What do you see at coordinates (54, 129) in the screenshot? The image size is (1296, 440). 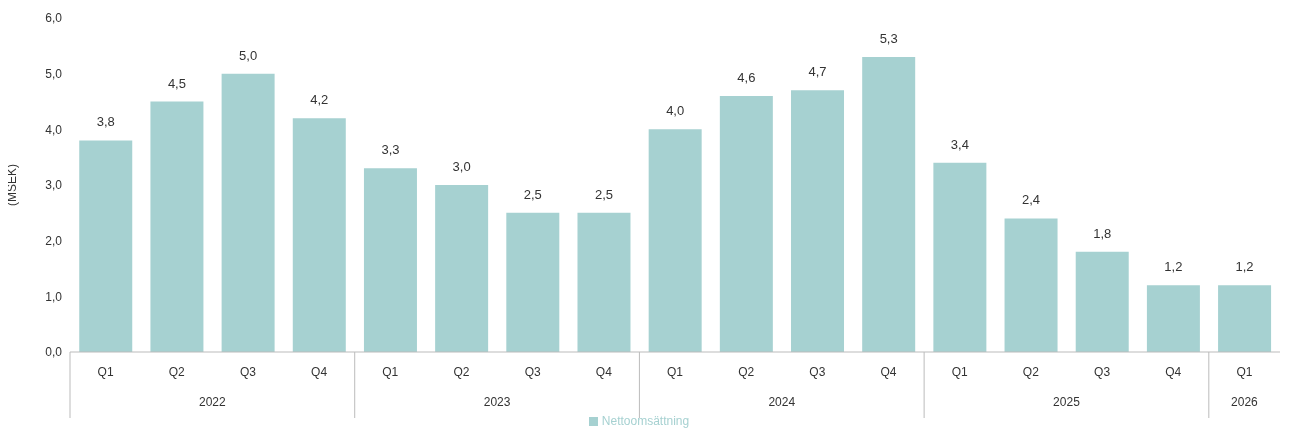 I see `y-tick-label: 4,0` at bounding box center [54, 129].